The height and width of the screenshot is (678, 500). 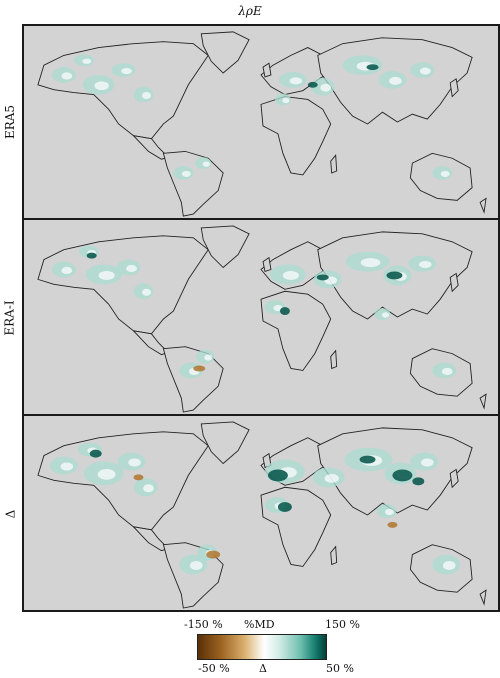 What do you see at coordinates (259, 624) in the screenshot?
I see `colorbar-label-top-mid: %MD` at bounding box center [259, 624].